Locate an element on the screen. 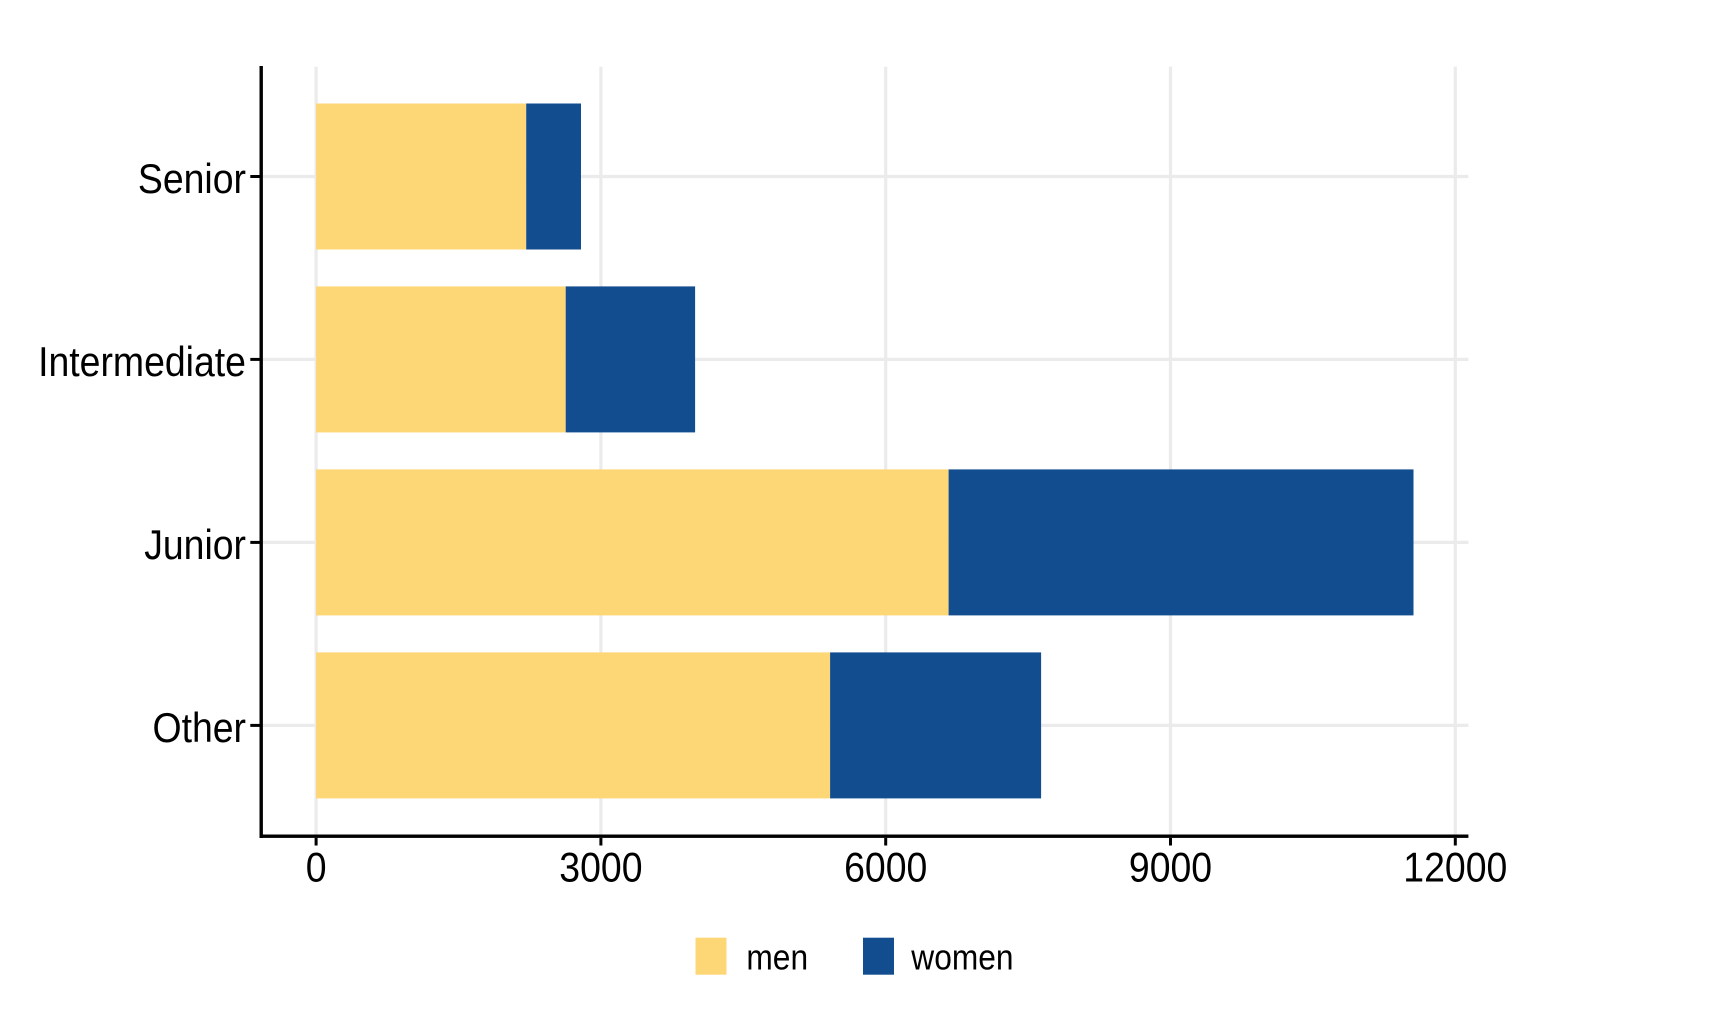 Image resolution: width=1712 pixels, height=1027 pixels. svg-text: Senior is located at coordinates (192, 178).